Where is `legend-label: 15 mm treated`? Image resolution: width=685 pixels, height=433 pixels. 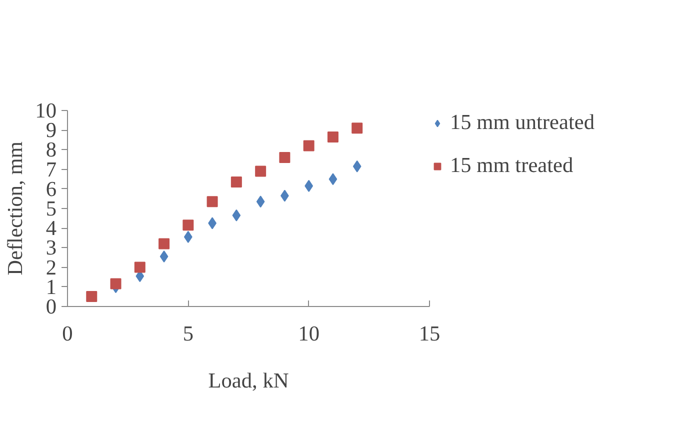 legend-label: 15 mm treated is located at coordinates (512, 165).